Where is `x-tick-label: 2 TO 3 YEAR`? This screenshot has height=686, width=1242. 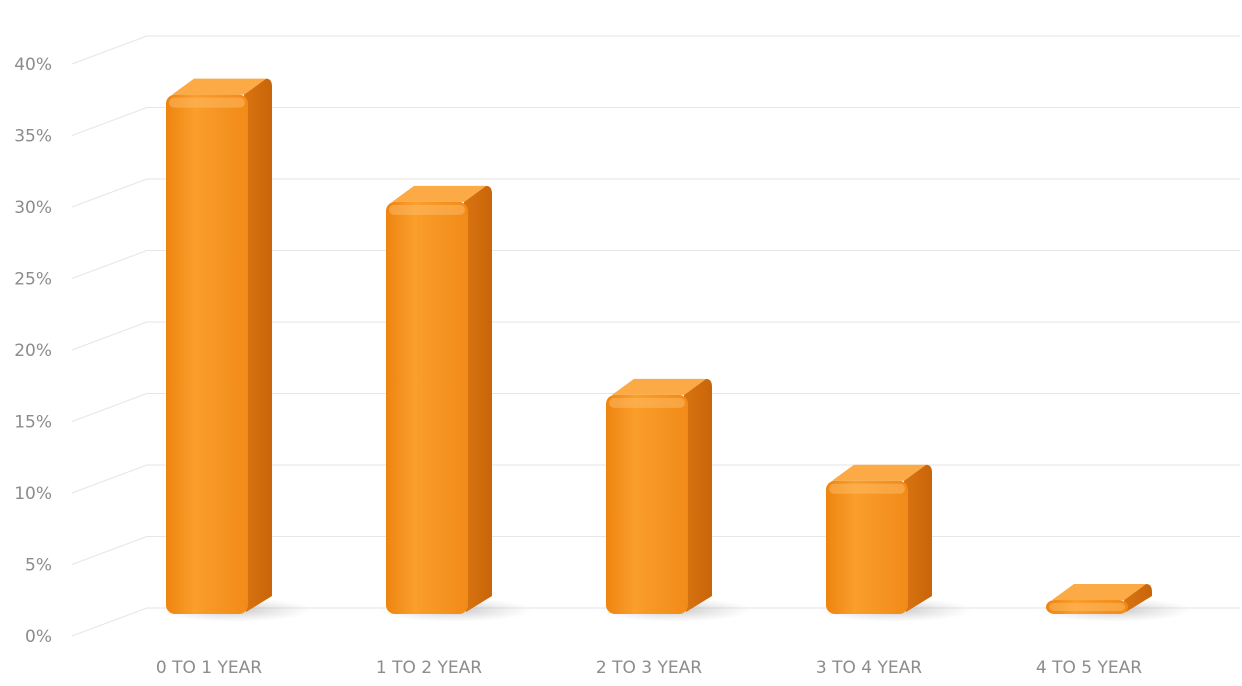 x-tick-label: 2 TO 3 YEAR is located at coordinates (649, 668).